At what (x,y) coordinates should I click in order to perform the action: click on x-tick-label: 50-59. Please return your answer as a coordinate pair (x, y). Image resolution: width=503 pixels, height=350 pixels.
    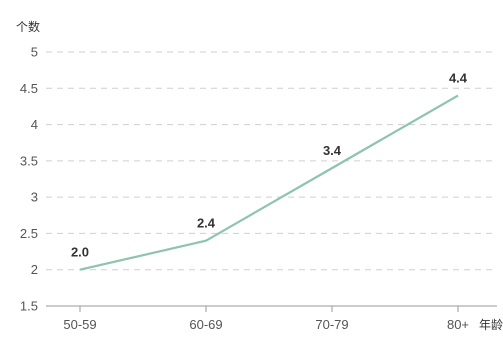
    Looking at the image, I should click on (79, 324).